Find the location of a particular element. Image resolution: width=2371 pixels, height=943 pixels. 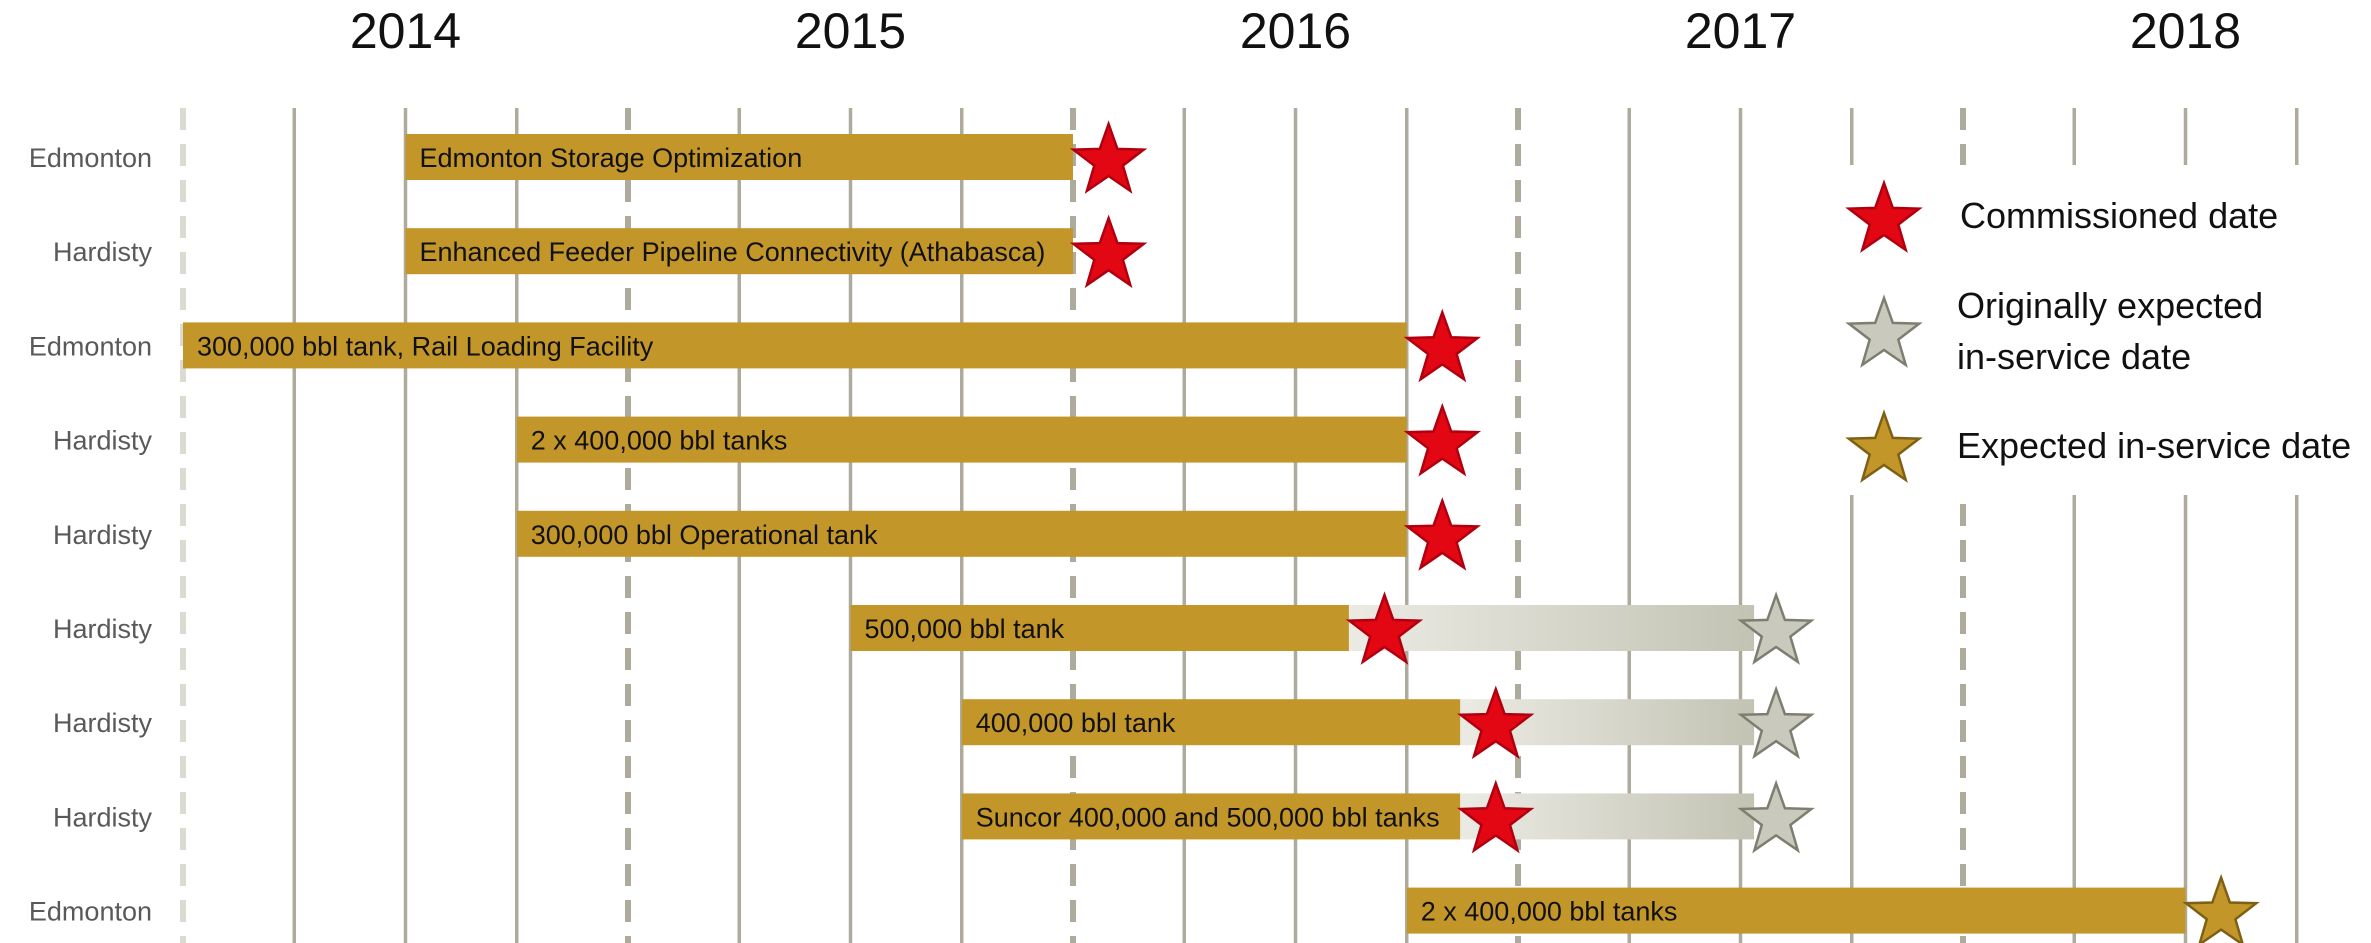

year-tick-label: 2016 is located at coordinates (1295, 31).